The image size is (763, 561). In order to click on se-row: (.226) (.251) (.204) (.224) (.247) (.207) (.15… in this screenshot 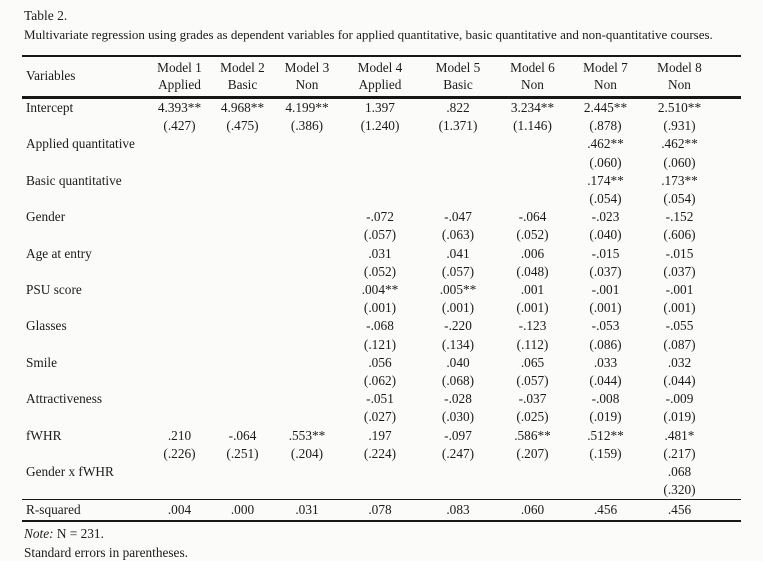, I will do `click(381, 454)`.